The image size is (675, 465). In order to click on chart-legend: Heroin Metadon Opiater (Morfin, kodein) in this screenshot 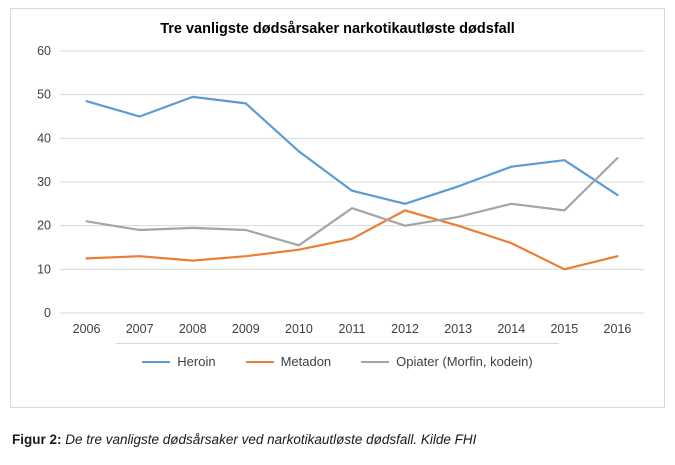, I will do `click(337, 356)`.